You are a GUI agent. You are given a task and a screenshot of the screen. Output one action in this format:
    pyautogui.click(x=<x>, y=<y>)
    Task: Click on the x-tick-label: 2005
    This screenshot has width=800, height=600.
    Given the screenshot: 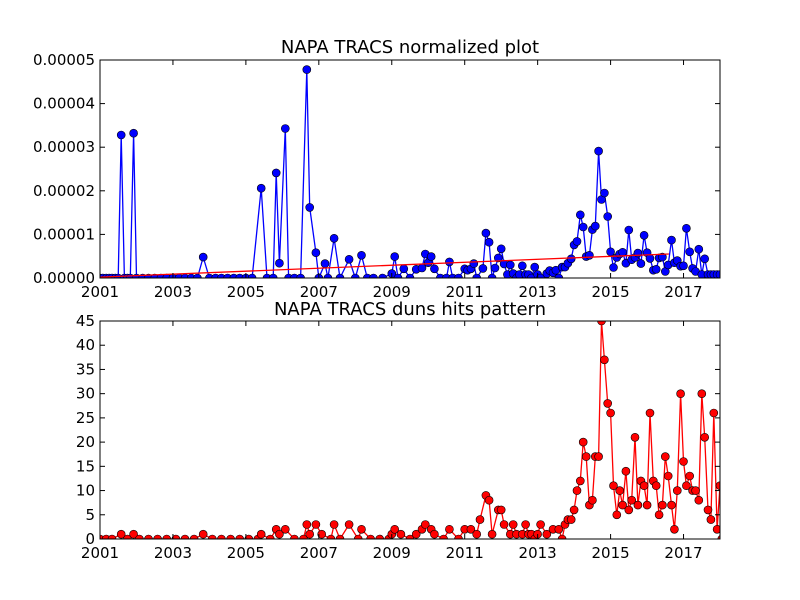 What is the action you would take?
    pyautogui.click(x=246, y=553)
    